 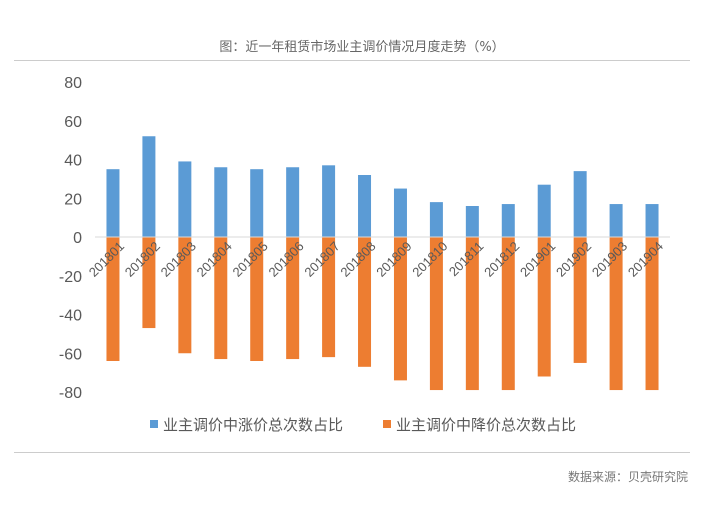 I want to click on y-tick-label: 0, so click(x=77, y=238).